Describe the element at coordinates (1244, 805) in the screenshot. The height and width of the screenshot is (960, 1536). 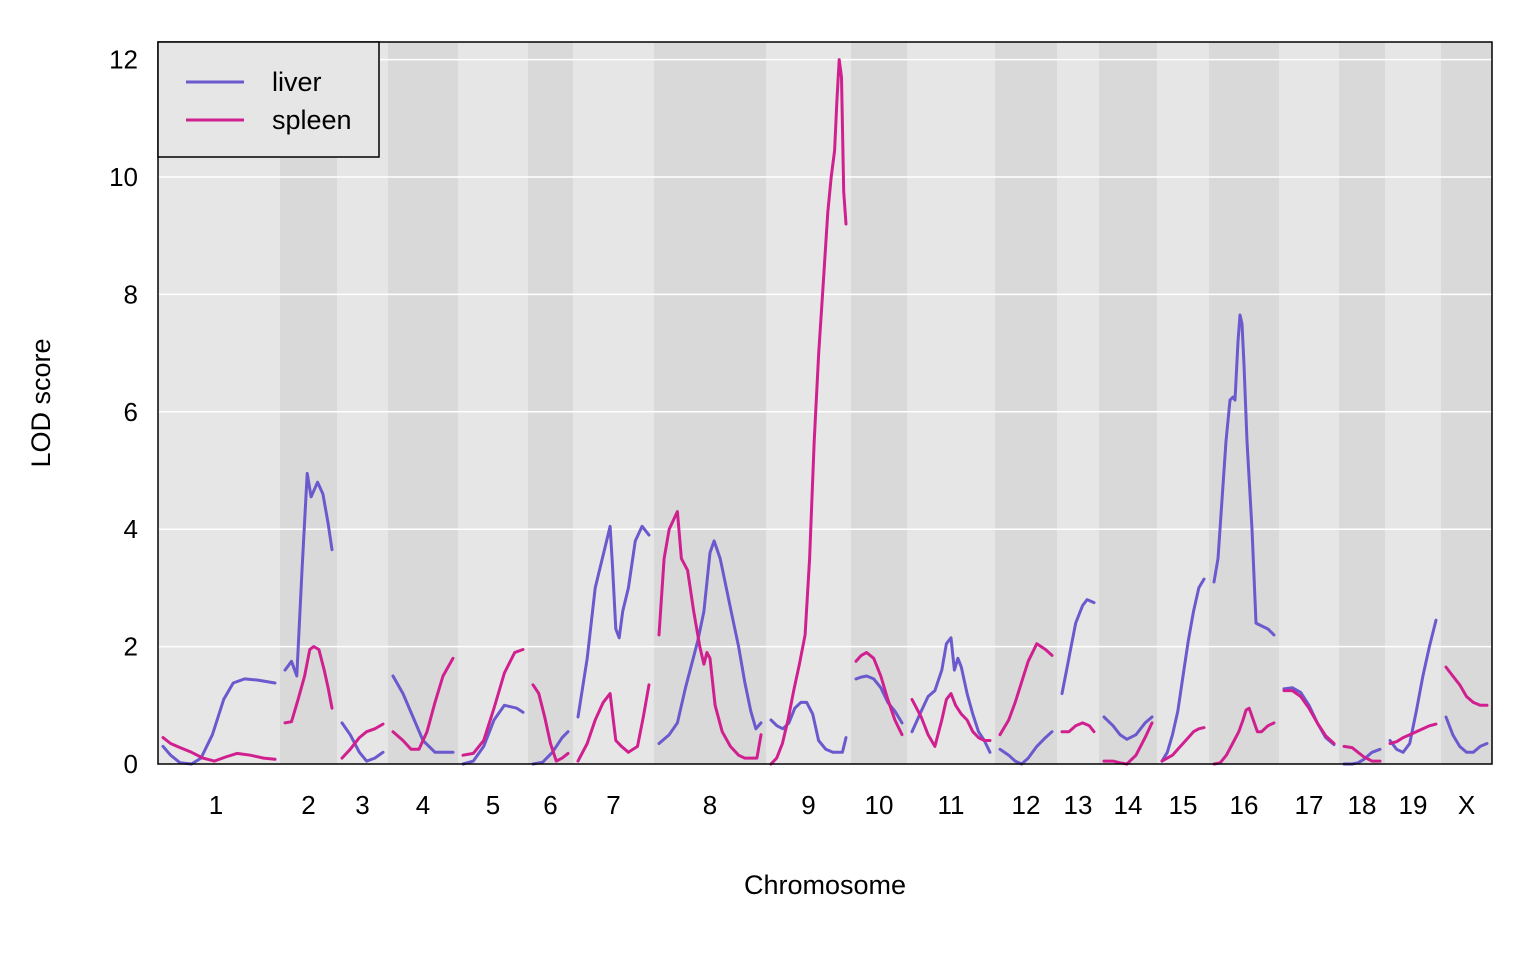
I see `x-tick-label-chr-16: 16` at that location.